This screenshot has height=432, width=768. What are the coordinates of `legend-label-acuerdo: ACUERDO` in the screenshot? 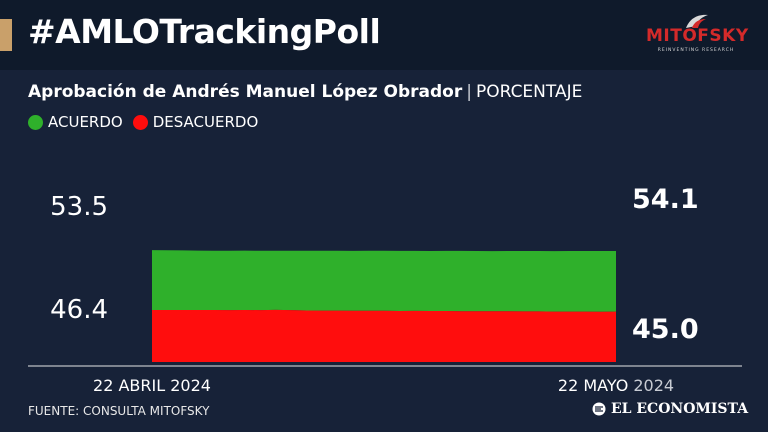 It's located at (85, 122).